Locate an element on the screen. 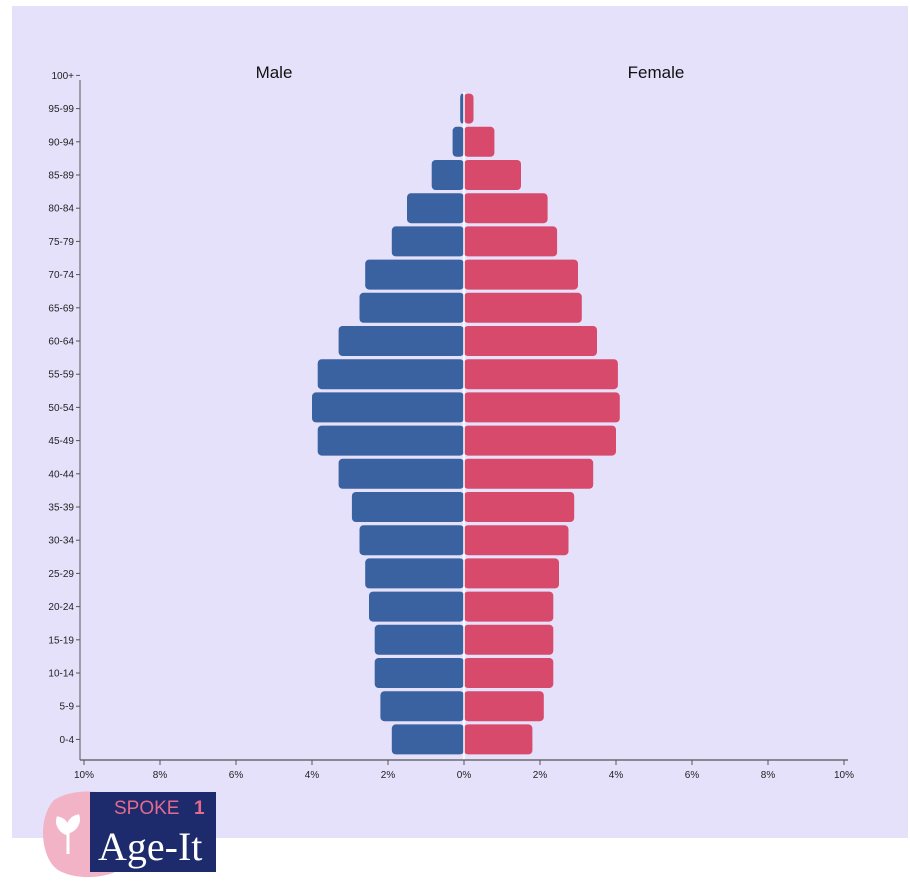 The height and width of the screenshot is (887, 910). age-it-logo: SPOKE 1 Age-It is located at coordinates (128, 838).